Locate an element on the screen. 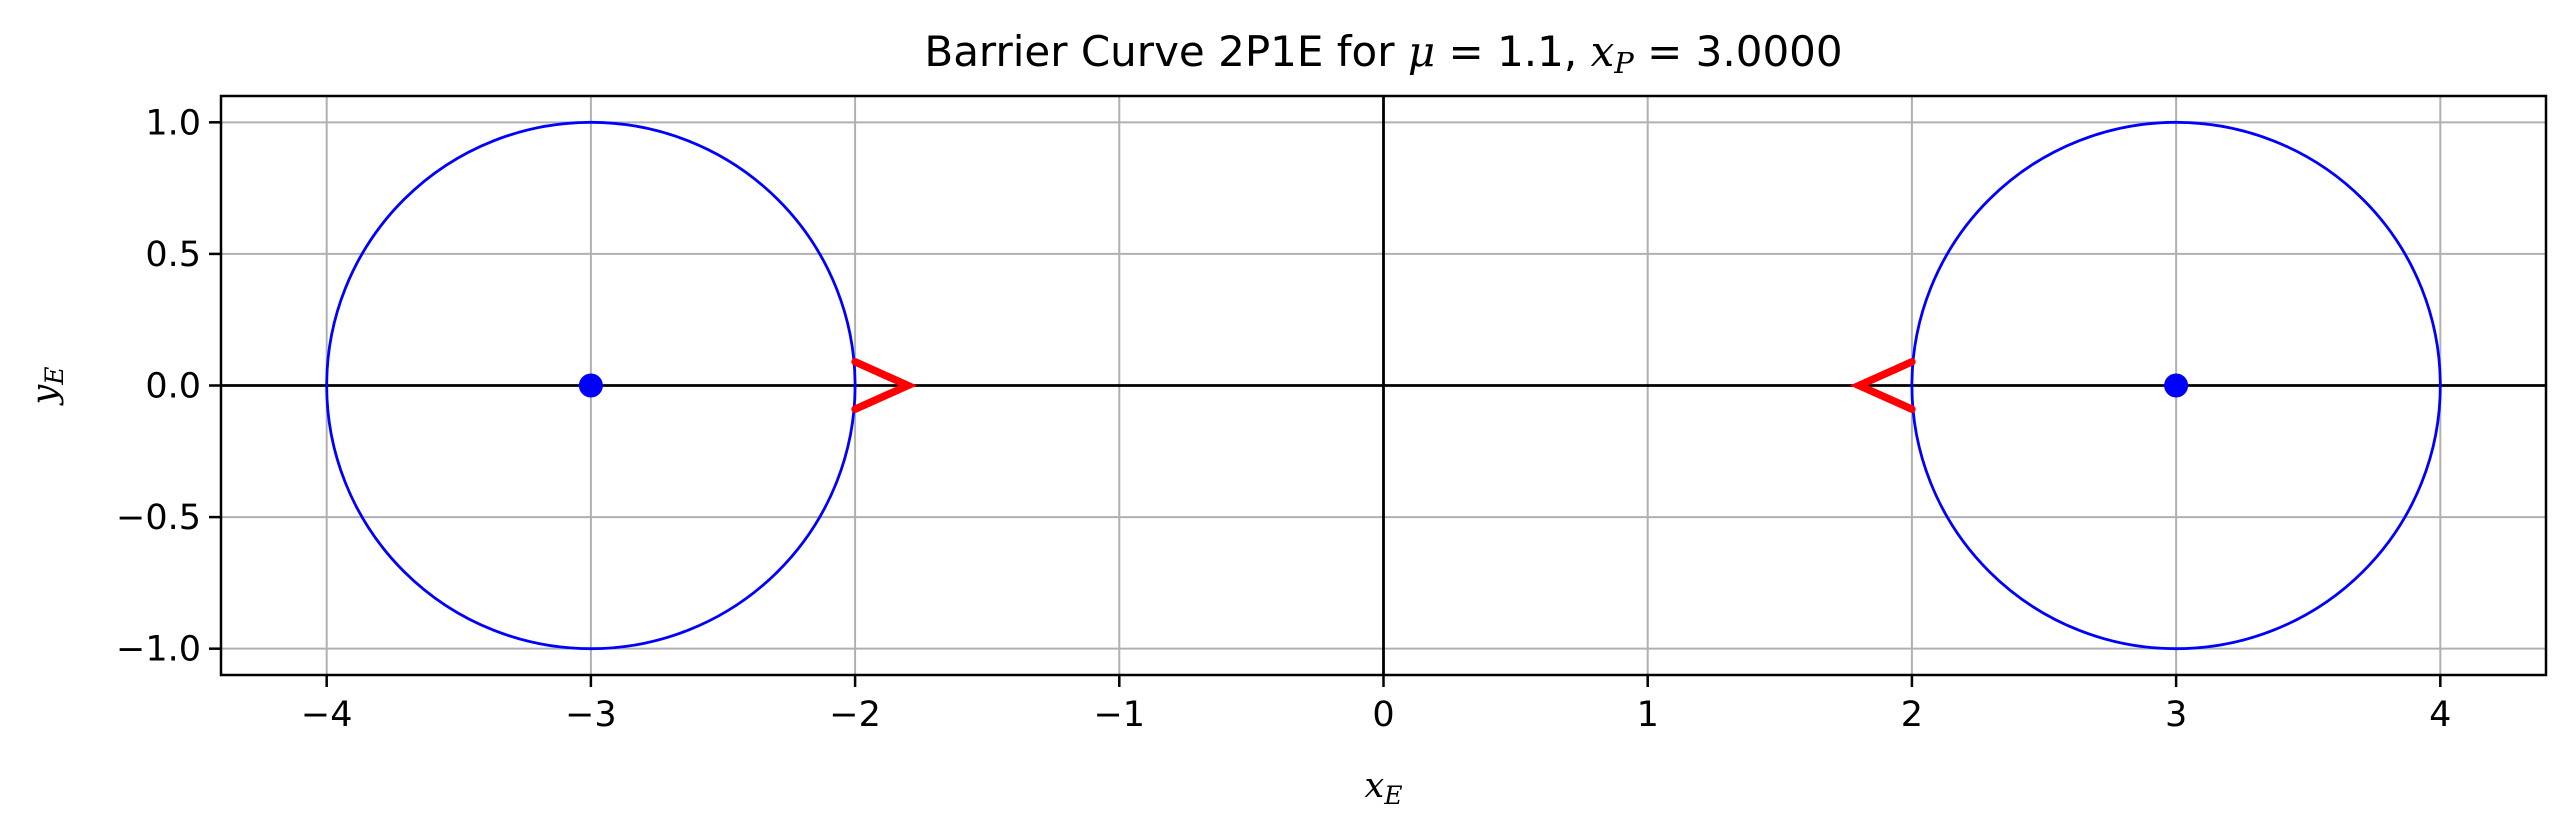 Image resolution: width=2573 pixels, height=836 pixels. title-xp-subscript: P is located at coordinates (1623, 63).